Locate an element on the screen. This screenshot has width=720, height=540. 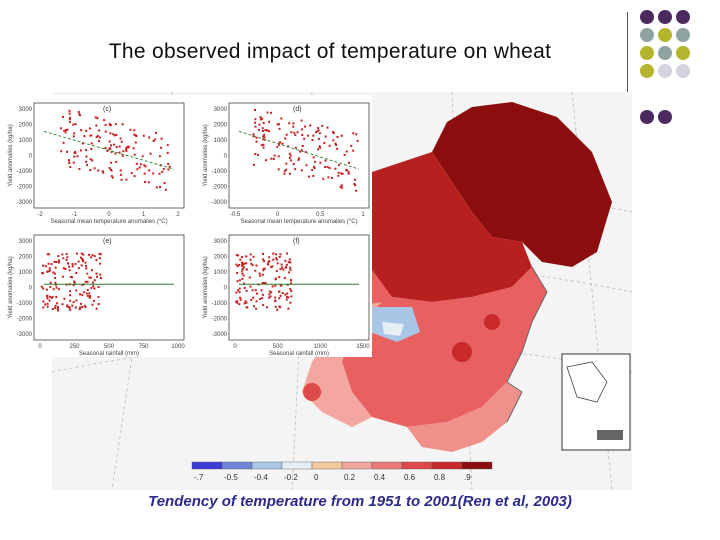
legend-swatch is located at coordinates (357, 465).